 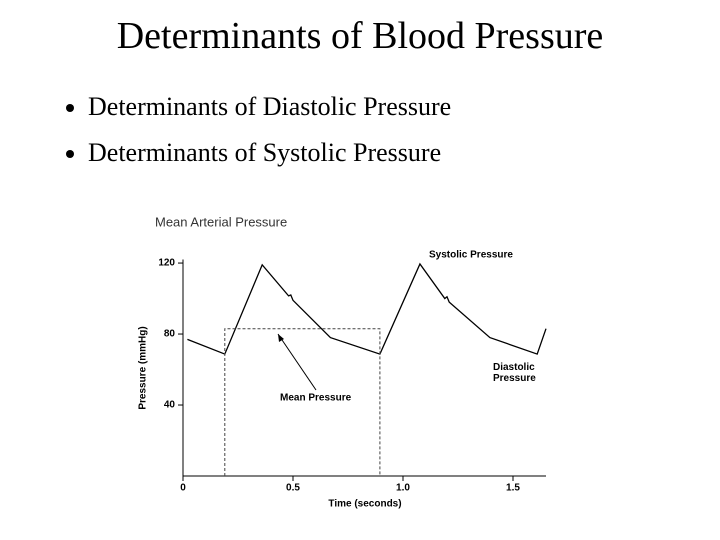 I want to click on annotation-arrow, so click(x=297, y=362).